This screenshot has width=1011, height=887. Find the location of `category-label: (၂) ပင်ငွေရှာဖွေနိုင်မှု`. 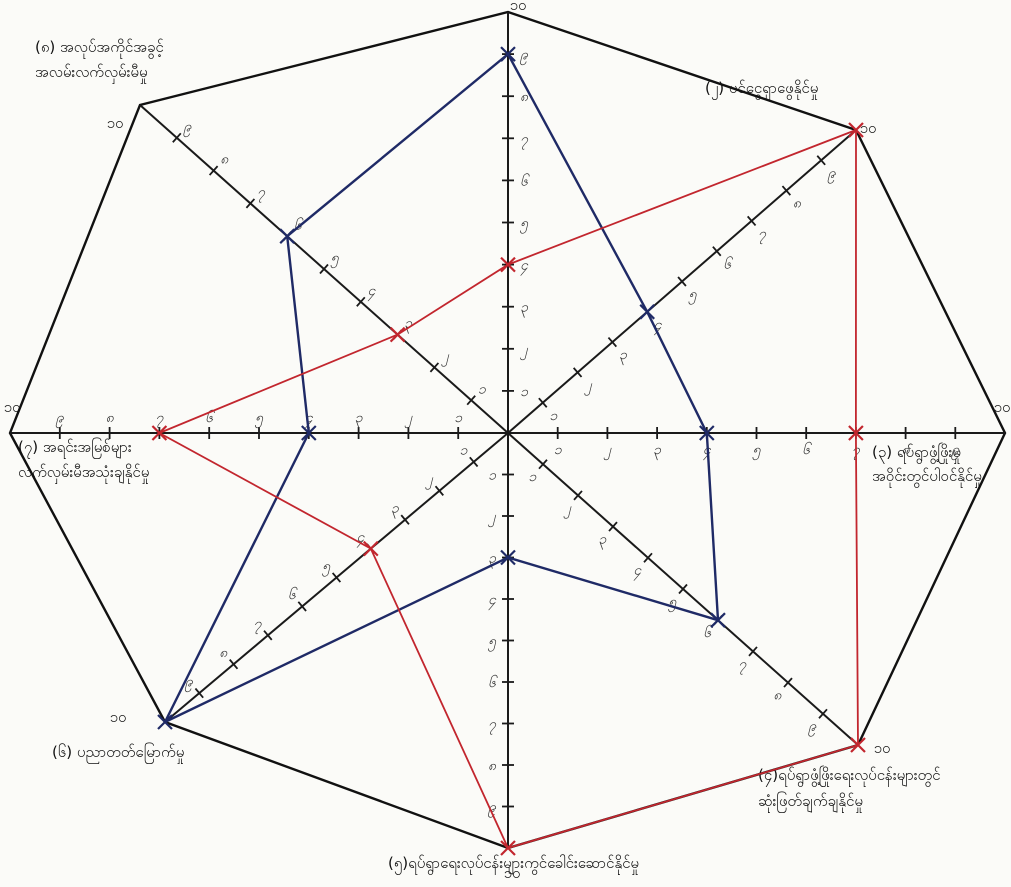

category-label: (၂) ပင်ငွေရှာဖွေနိုင်မှု is located at coordinates (761, 89).